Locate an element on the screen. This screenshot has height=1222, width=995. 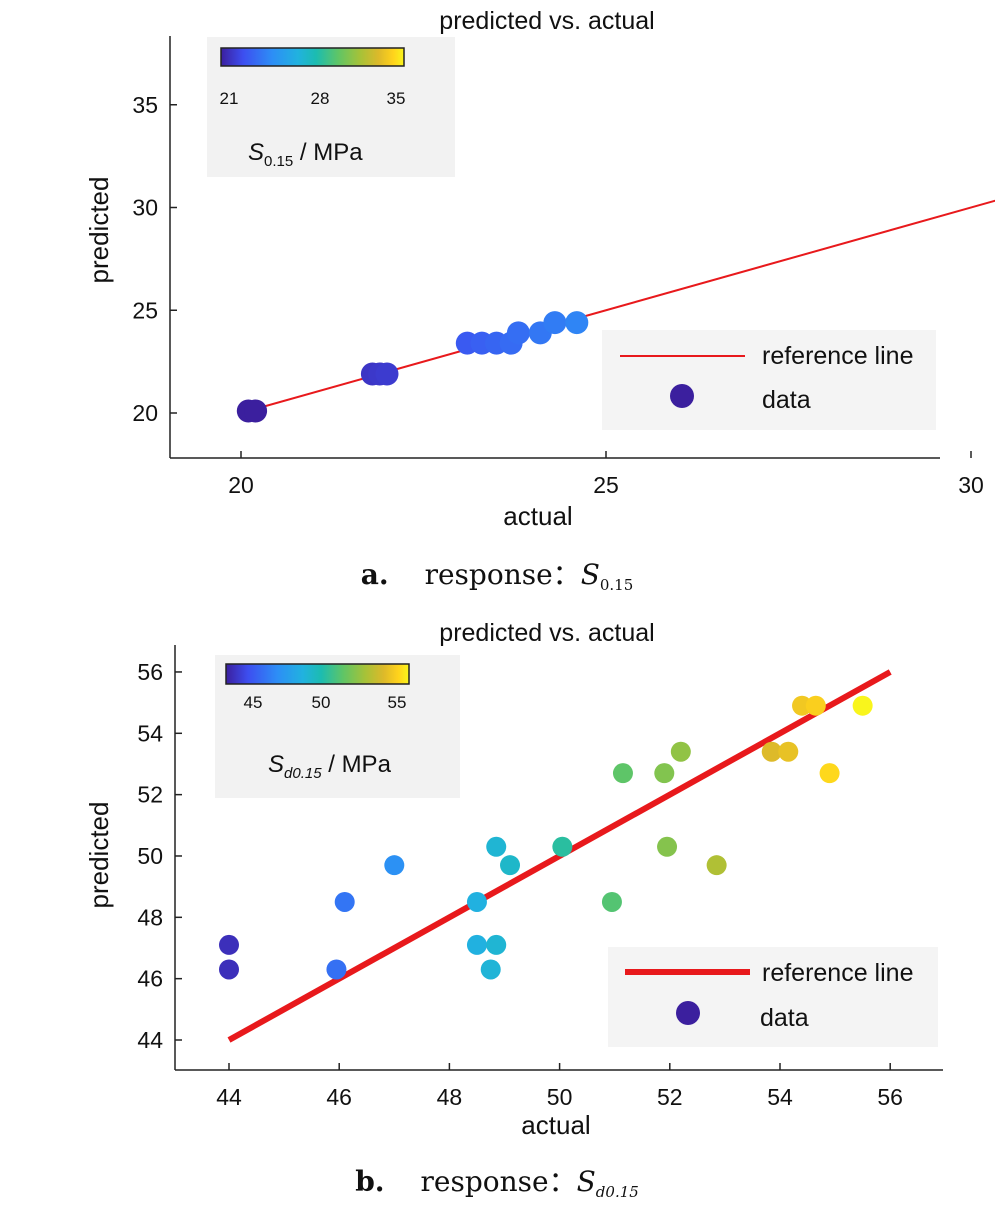
x-tick-label: 25 is located at coordinates (606, 485).